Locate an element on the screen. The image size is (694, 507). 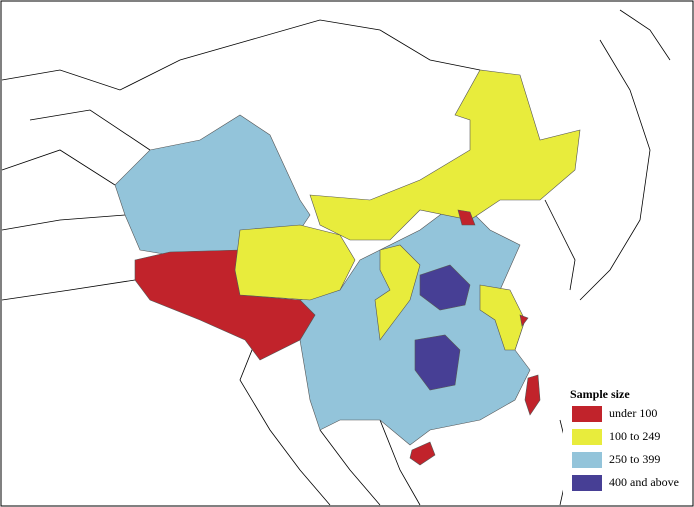
legend-label: 100 to 249 is located at coordinates (634, 436).